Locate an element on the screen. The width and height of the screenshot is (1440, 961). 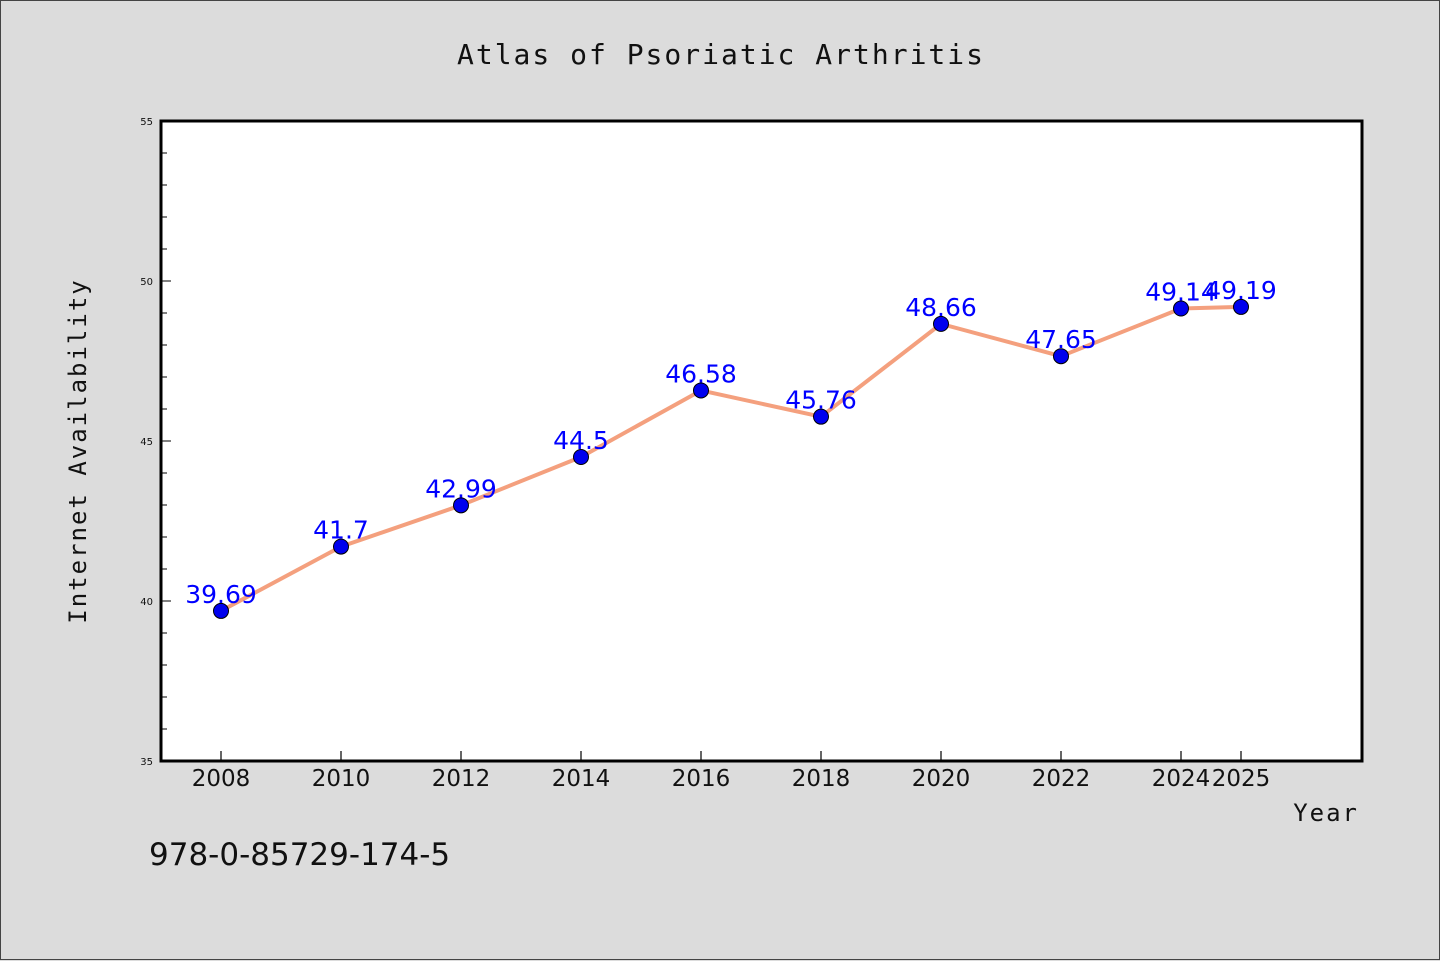
x-tick-label: 2022 is located at coordinates (1061, 779).